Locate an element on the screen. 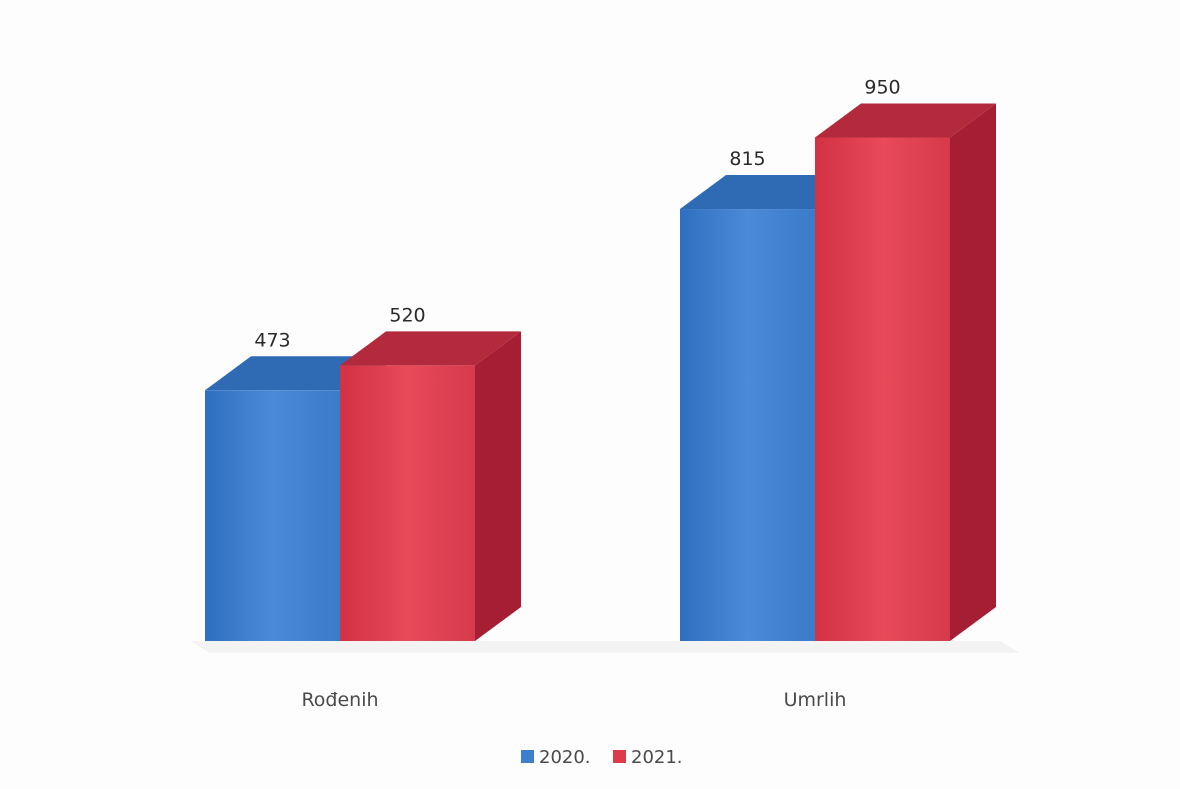 The image size is (1180, 789). chart-floor is located at coordinates (605, 647).